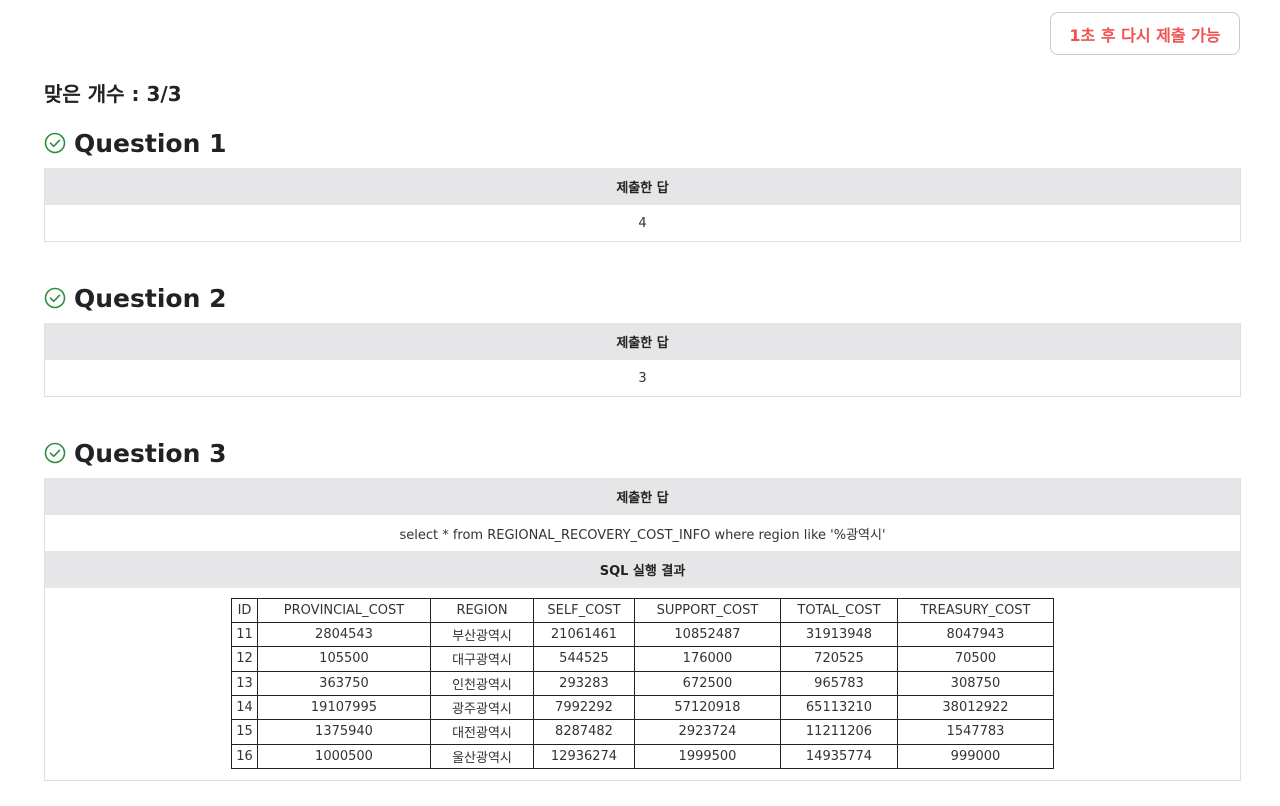 The height and width of the screenshot is (806, 1280). I want to click on column-header: ID, so click(244, 610).